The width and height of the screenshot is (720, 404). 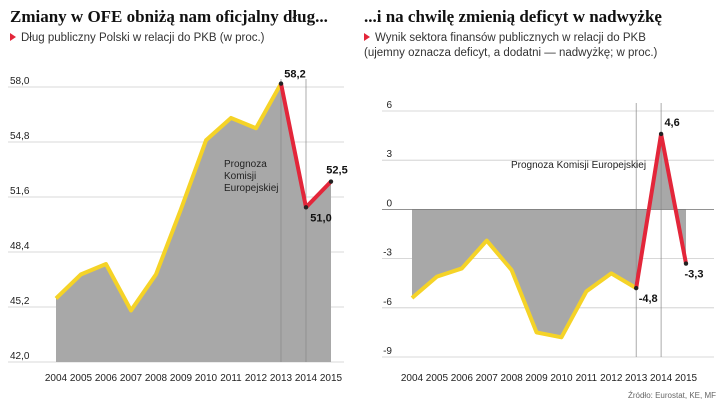 I want to click on debt-y-tick-label: 42,0, so click(x=20, y=356).